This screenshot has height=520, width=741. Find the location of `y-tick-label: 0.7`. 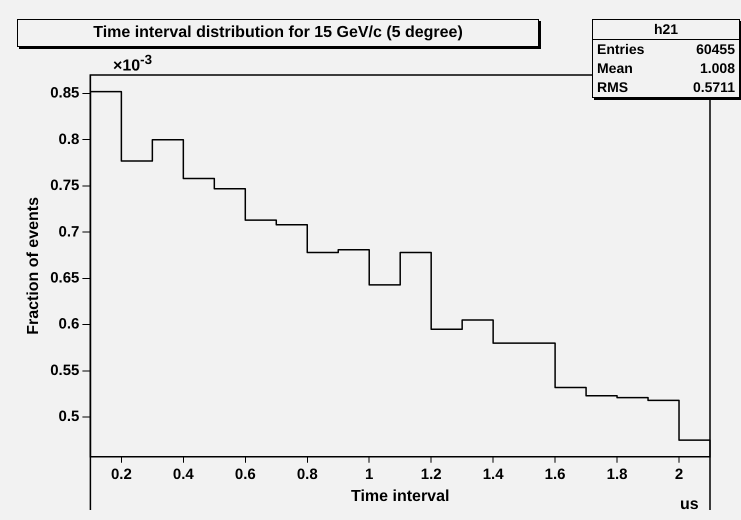

y-tick-label: 0.7 is located at coordinates (69, 231).